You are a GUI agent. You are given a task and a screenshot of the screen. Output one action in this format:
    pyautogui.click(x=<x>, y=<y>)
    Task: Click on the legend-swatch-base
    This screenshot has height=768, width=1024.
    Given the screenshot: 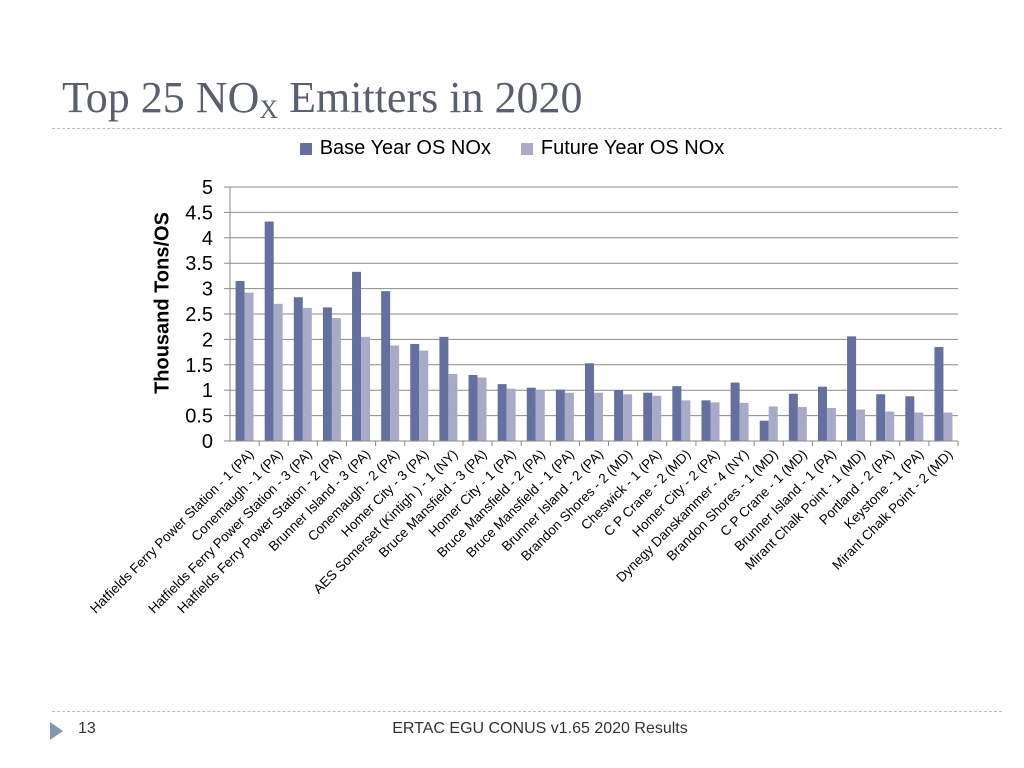 What is the action you would take?
    pyautogui.click(x=305, y=148)
    